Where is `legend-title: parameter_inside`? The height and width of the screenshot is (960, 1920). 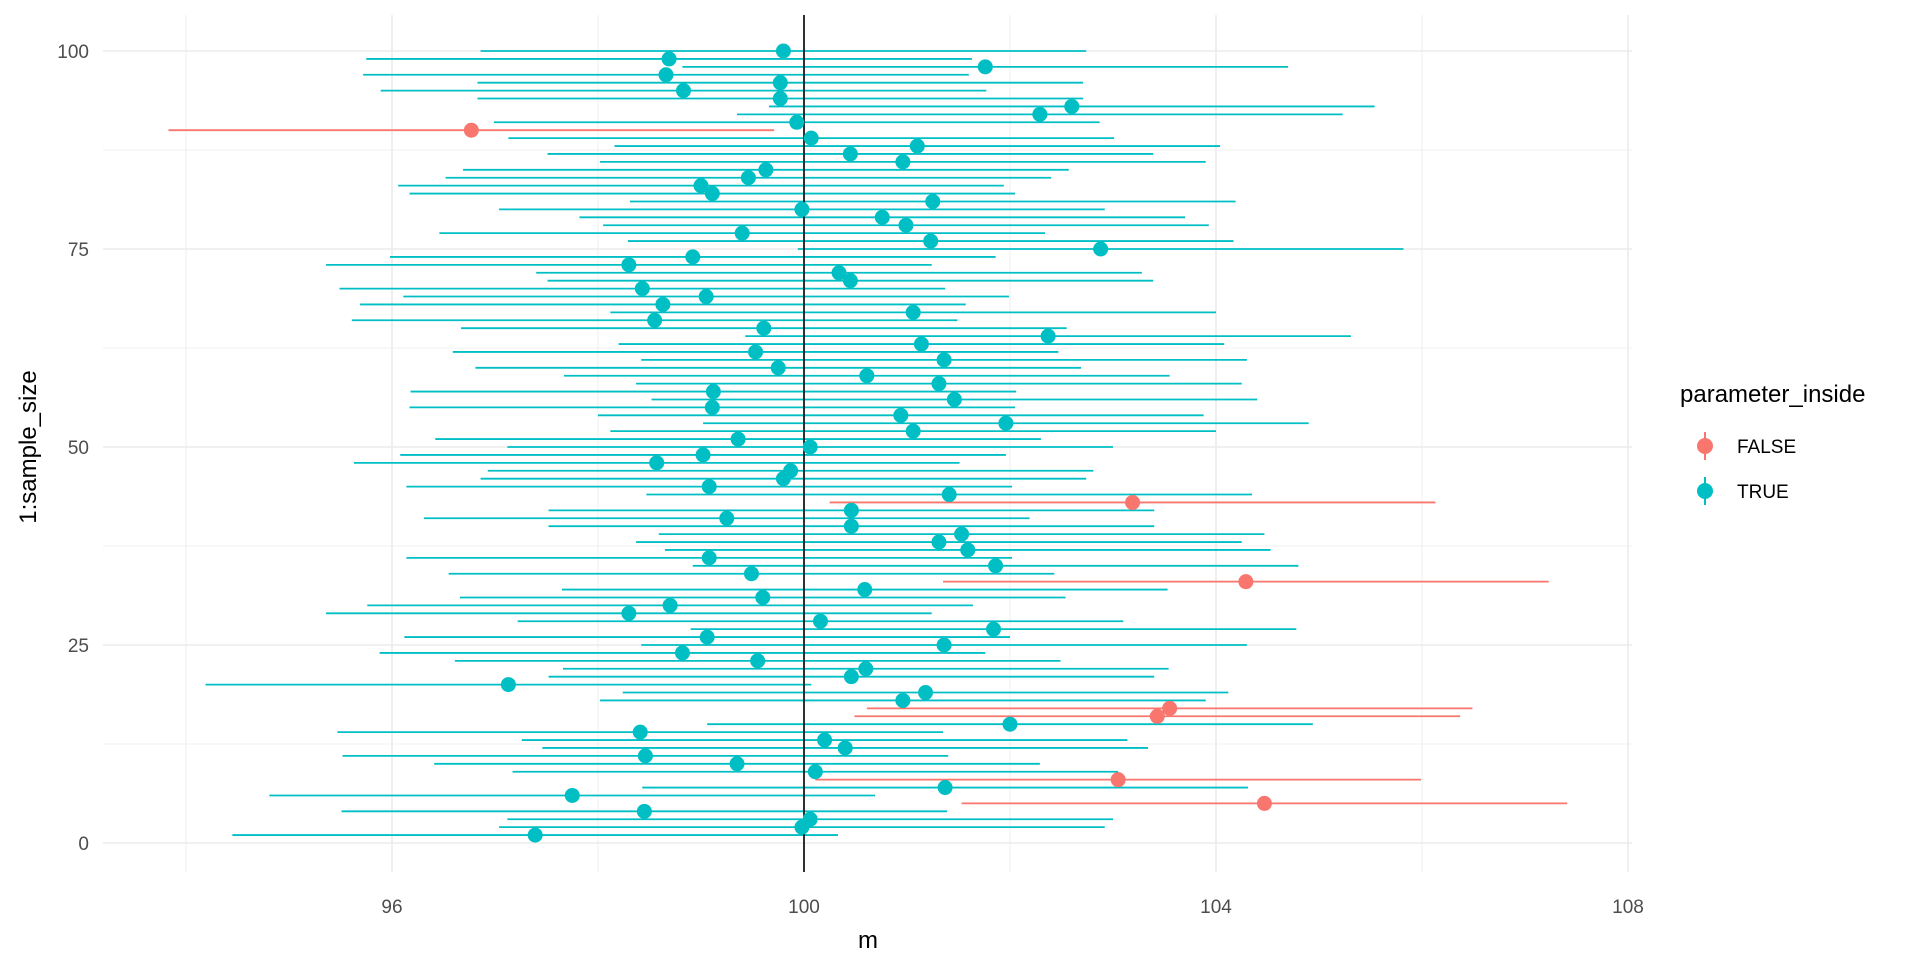
legend-title: parameter_inside is located at coordinates (1772, 394).